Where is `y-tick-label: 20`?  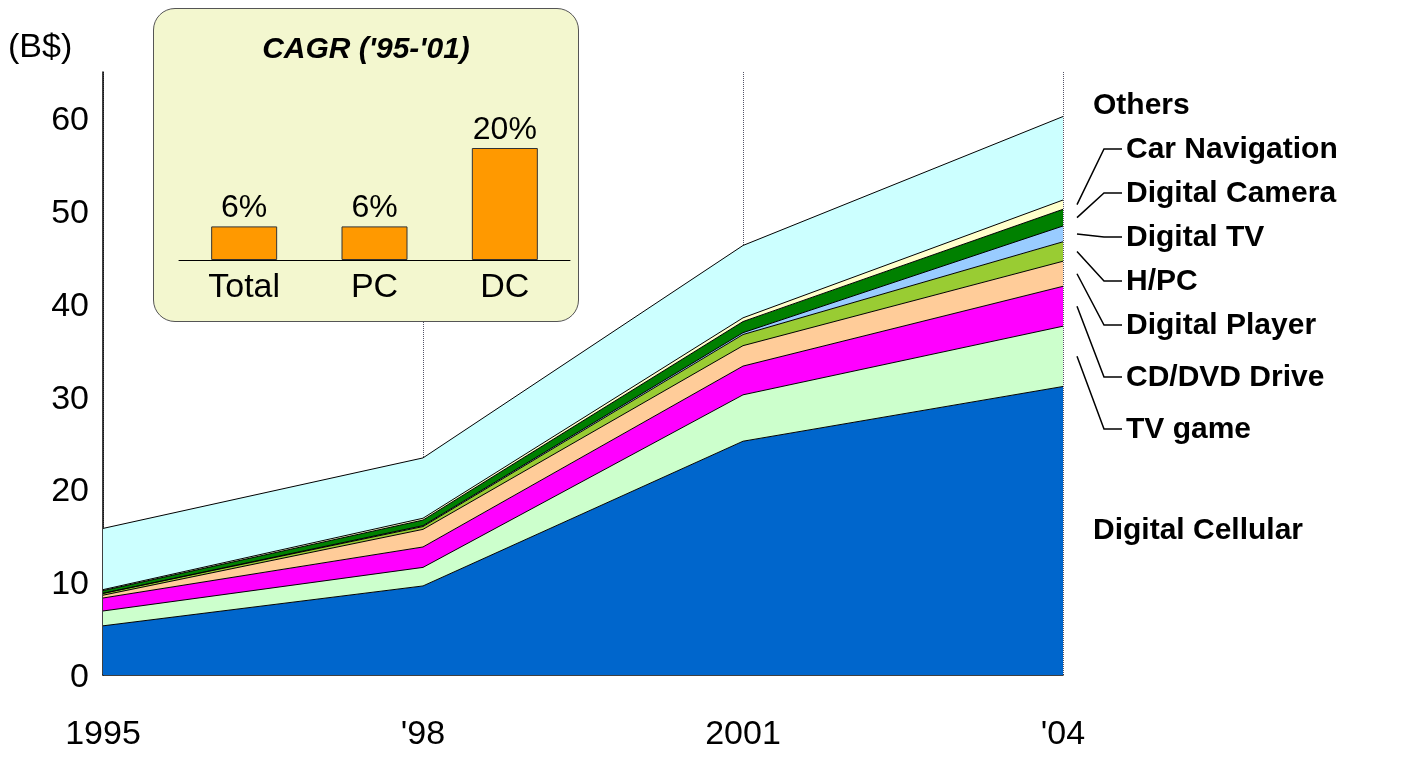
y-tick-label: 20 is located at coordinates (70, 489).